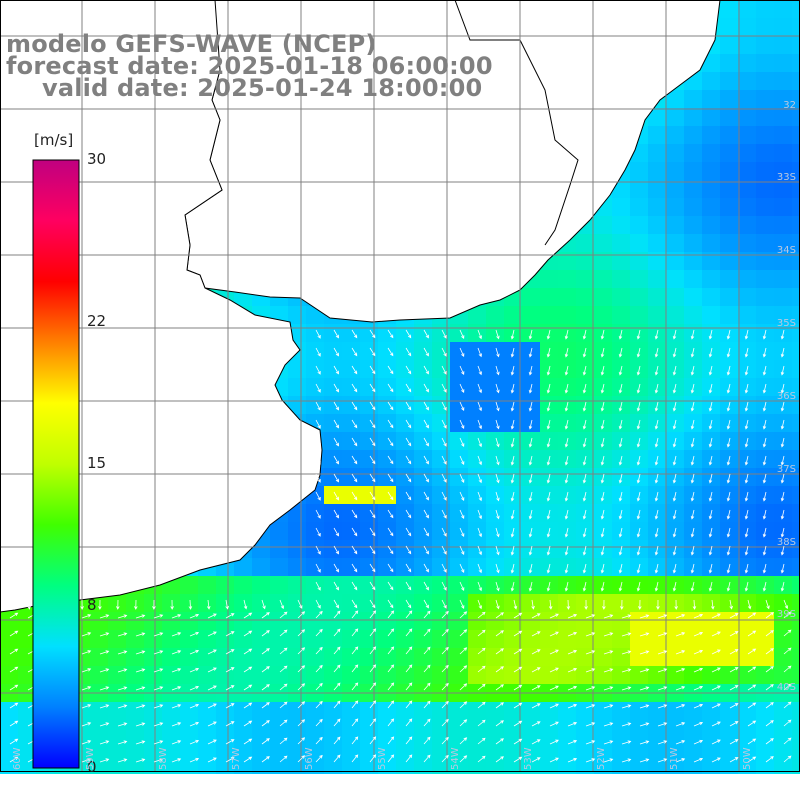 The image size is (800, 800). Describe the element at coordinates (90, 758) in the screenshot. I see `longitude-label: 59W` at that location.